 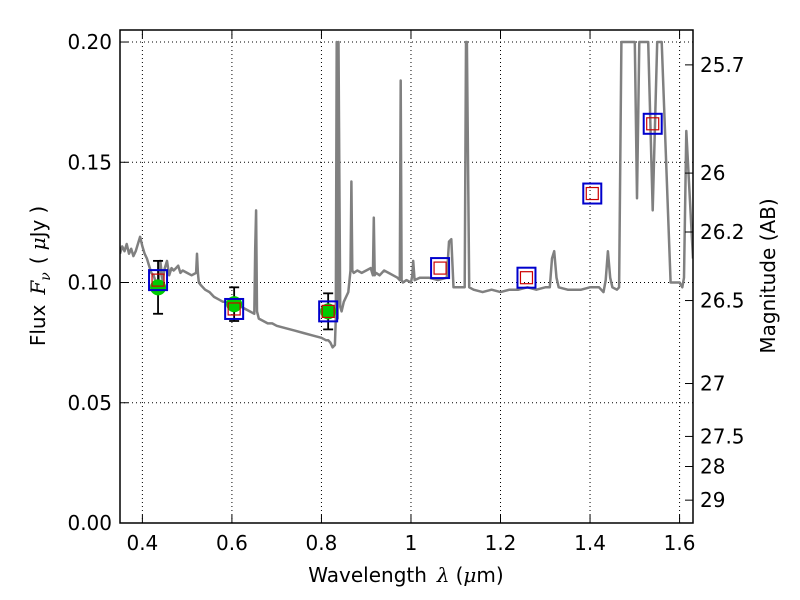 What do you see at coordinates (712, 384) in the screenshot?
I see `right-tick-label: 27` at bounding box center [712, 384].